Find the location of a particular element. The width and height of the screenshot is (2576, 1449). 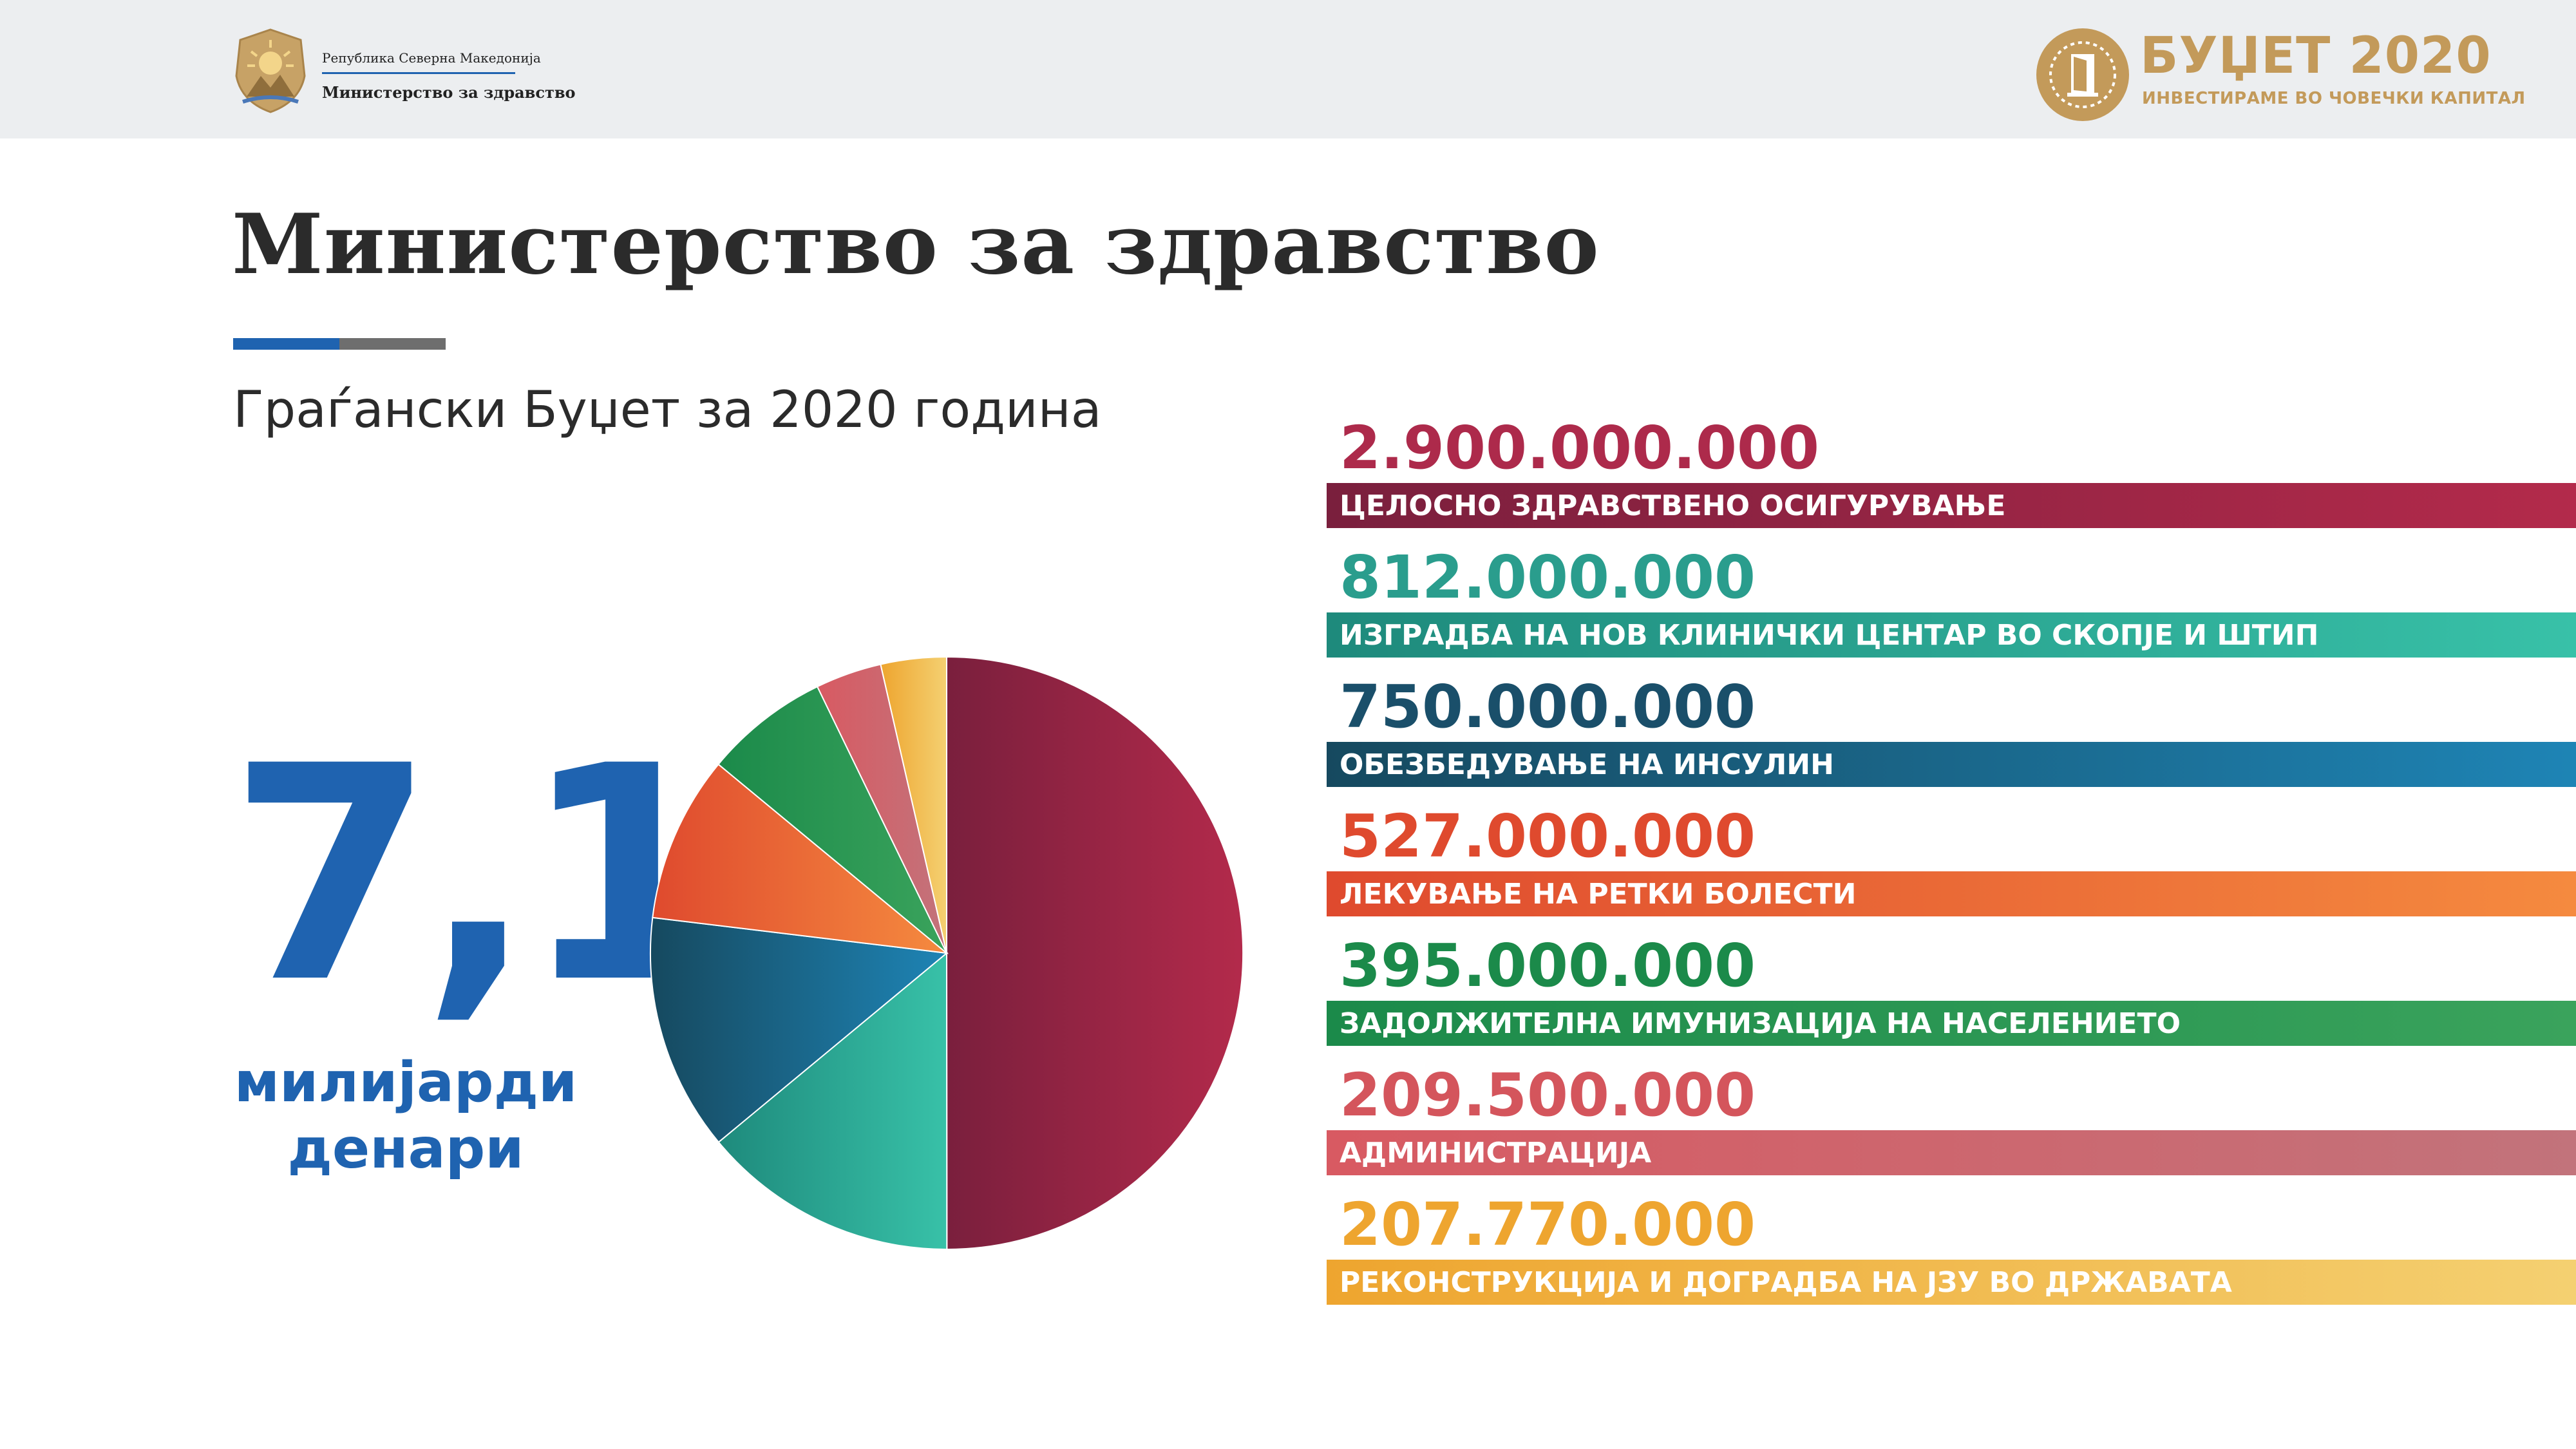

budget-item-value: 209.500.000 is located at coordinates (1548, 1095).